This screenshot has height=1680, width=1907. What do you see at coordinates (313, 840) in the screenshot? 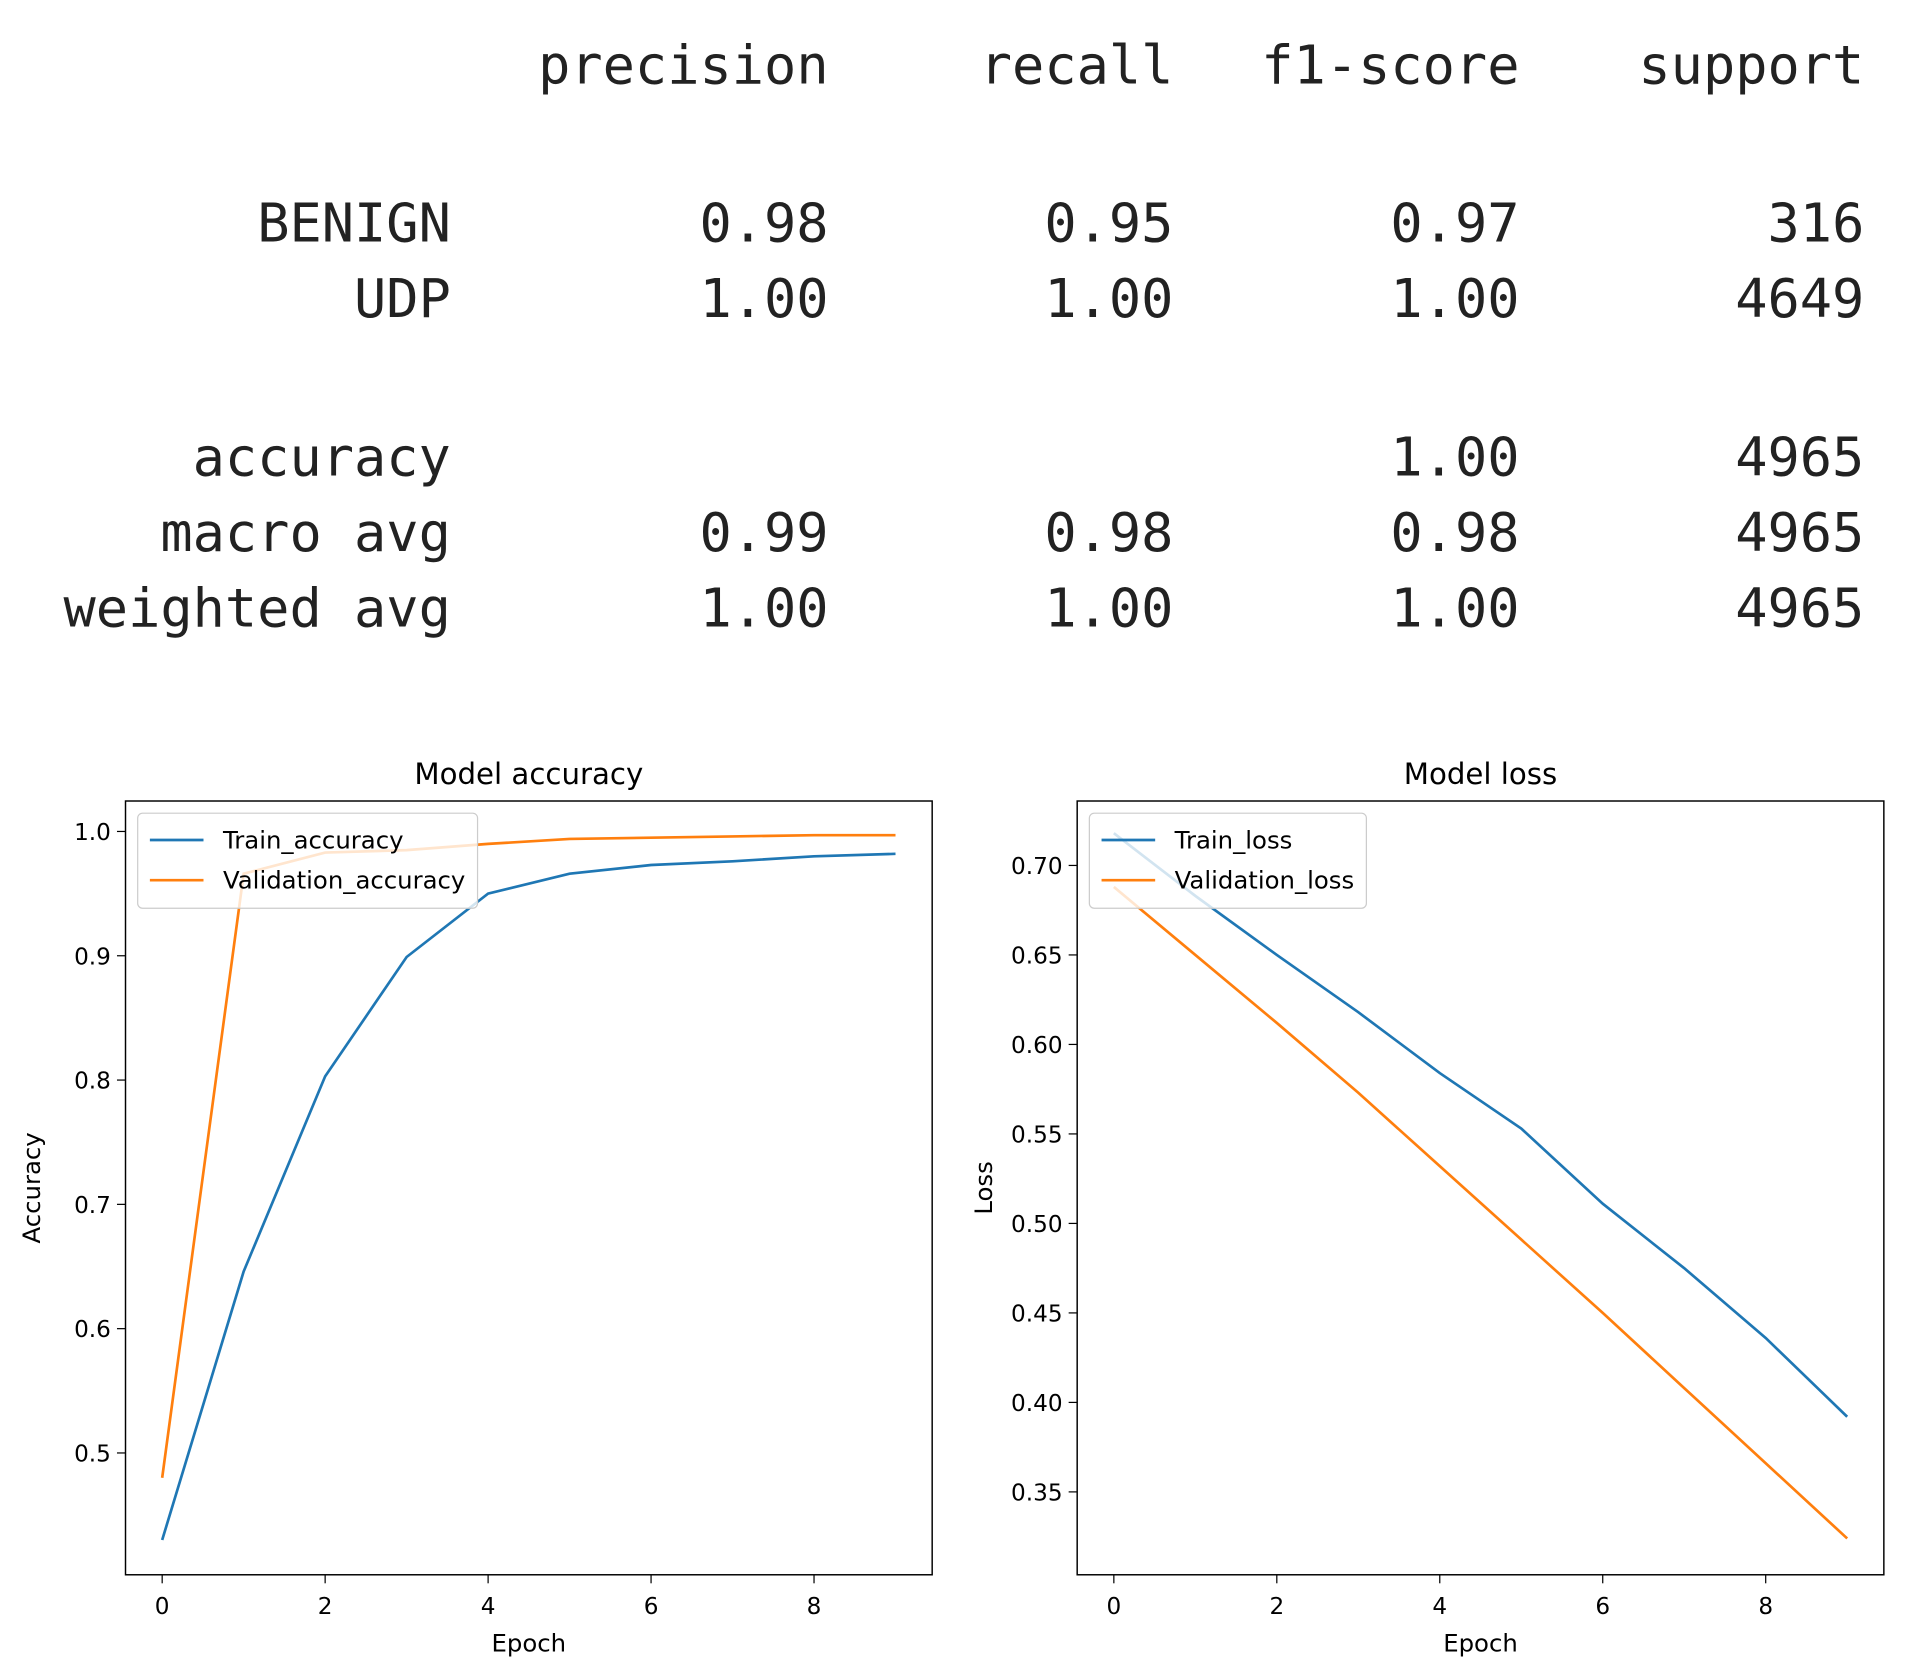
I see `legend-label: Train_accuracy` at bounding box center [313, 840].